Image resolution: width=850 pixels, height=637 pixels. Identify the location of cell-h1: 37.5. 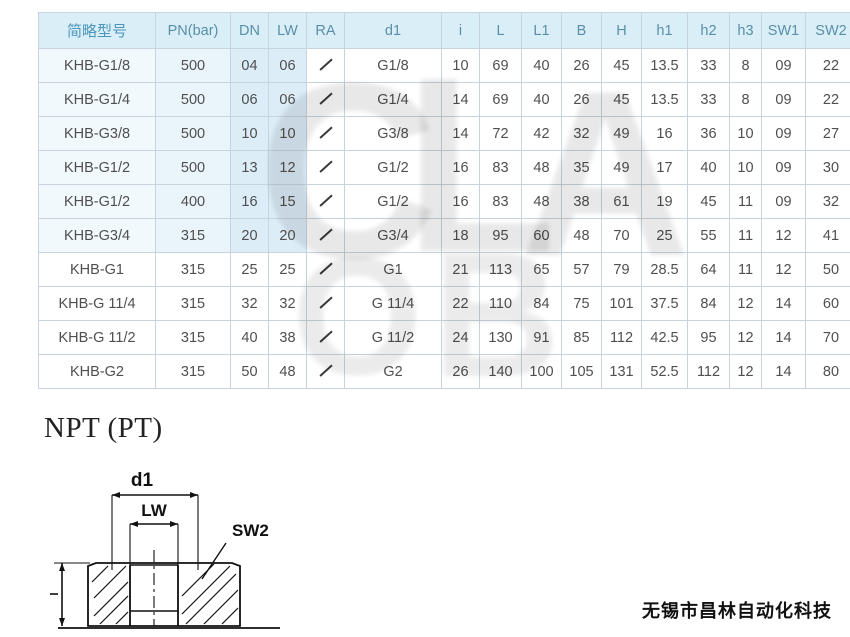
(664, 303).